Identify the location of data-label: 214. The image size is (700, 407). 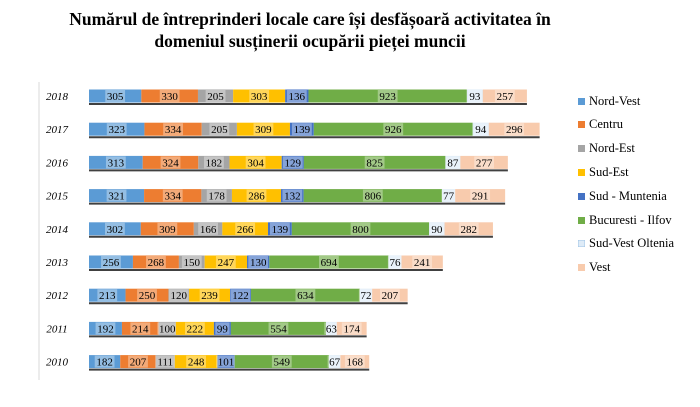
(140, 329).